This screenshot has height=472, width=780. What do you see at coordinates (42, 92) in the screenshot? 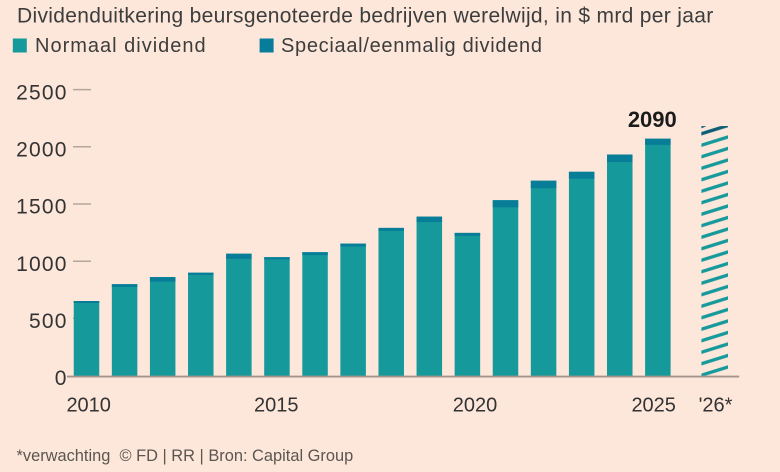
I see `svg-text: 2500` at bounding box center [42, 92].